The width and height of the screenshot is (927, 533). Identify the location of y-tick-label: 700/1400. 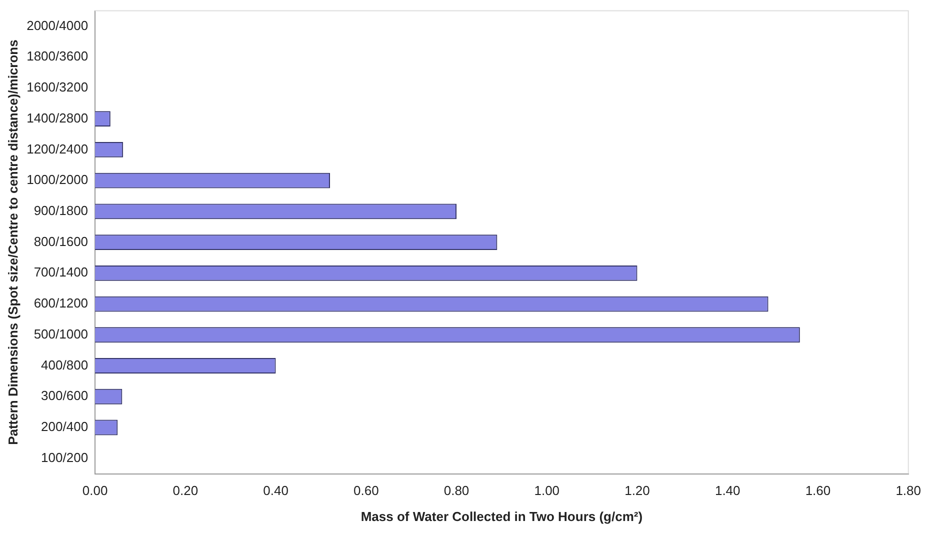
(61, 272).